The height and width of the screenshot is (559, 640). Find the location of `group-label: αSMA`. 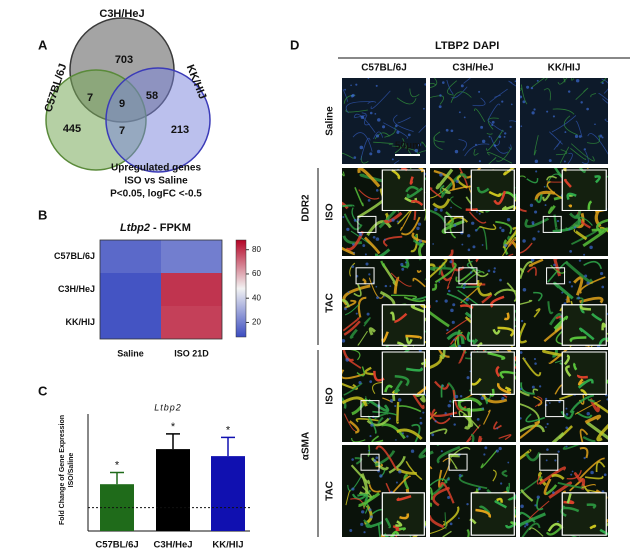

group-label: αSMA is located at coordinates (306, 446).